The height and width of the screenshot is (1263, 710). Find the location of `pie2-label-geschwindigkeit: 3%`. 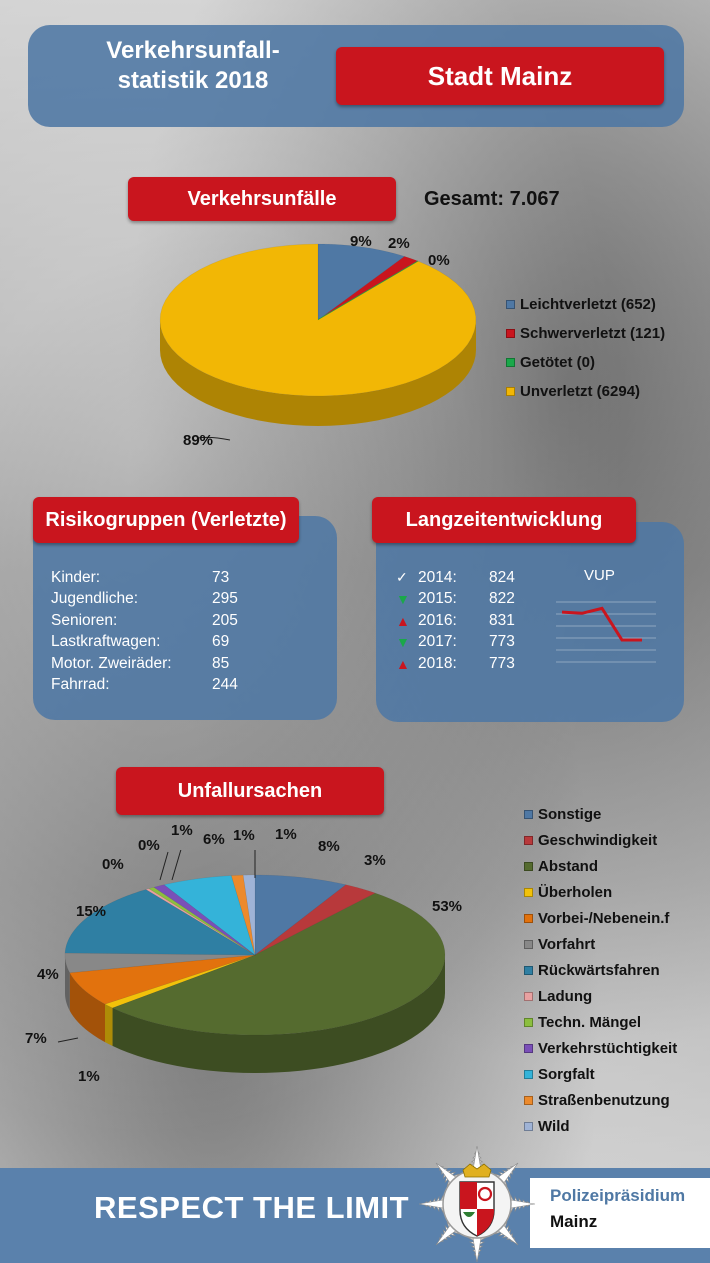

pie2-label-geschwindigkeit: 3% is located at coordinates (375, 860).